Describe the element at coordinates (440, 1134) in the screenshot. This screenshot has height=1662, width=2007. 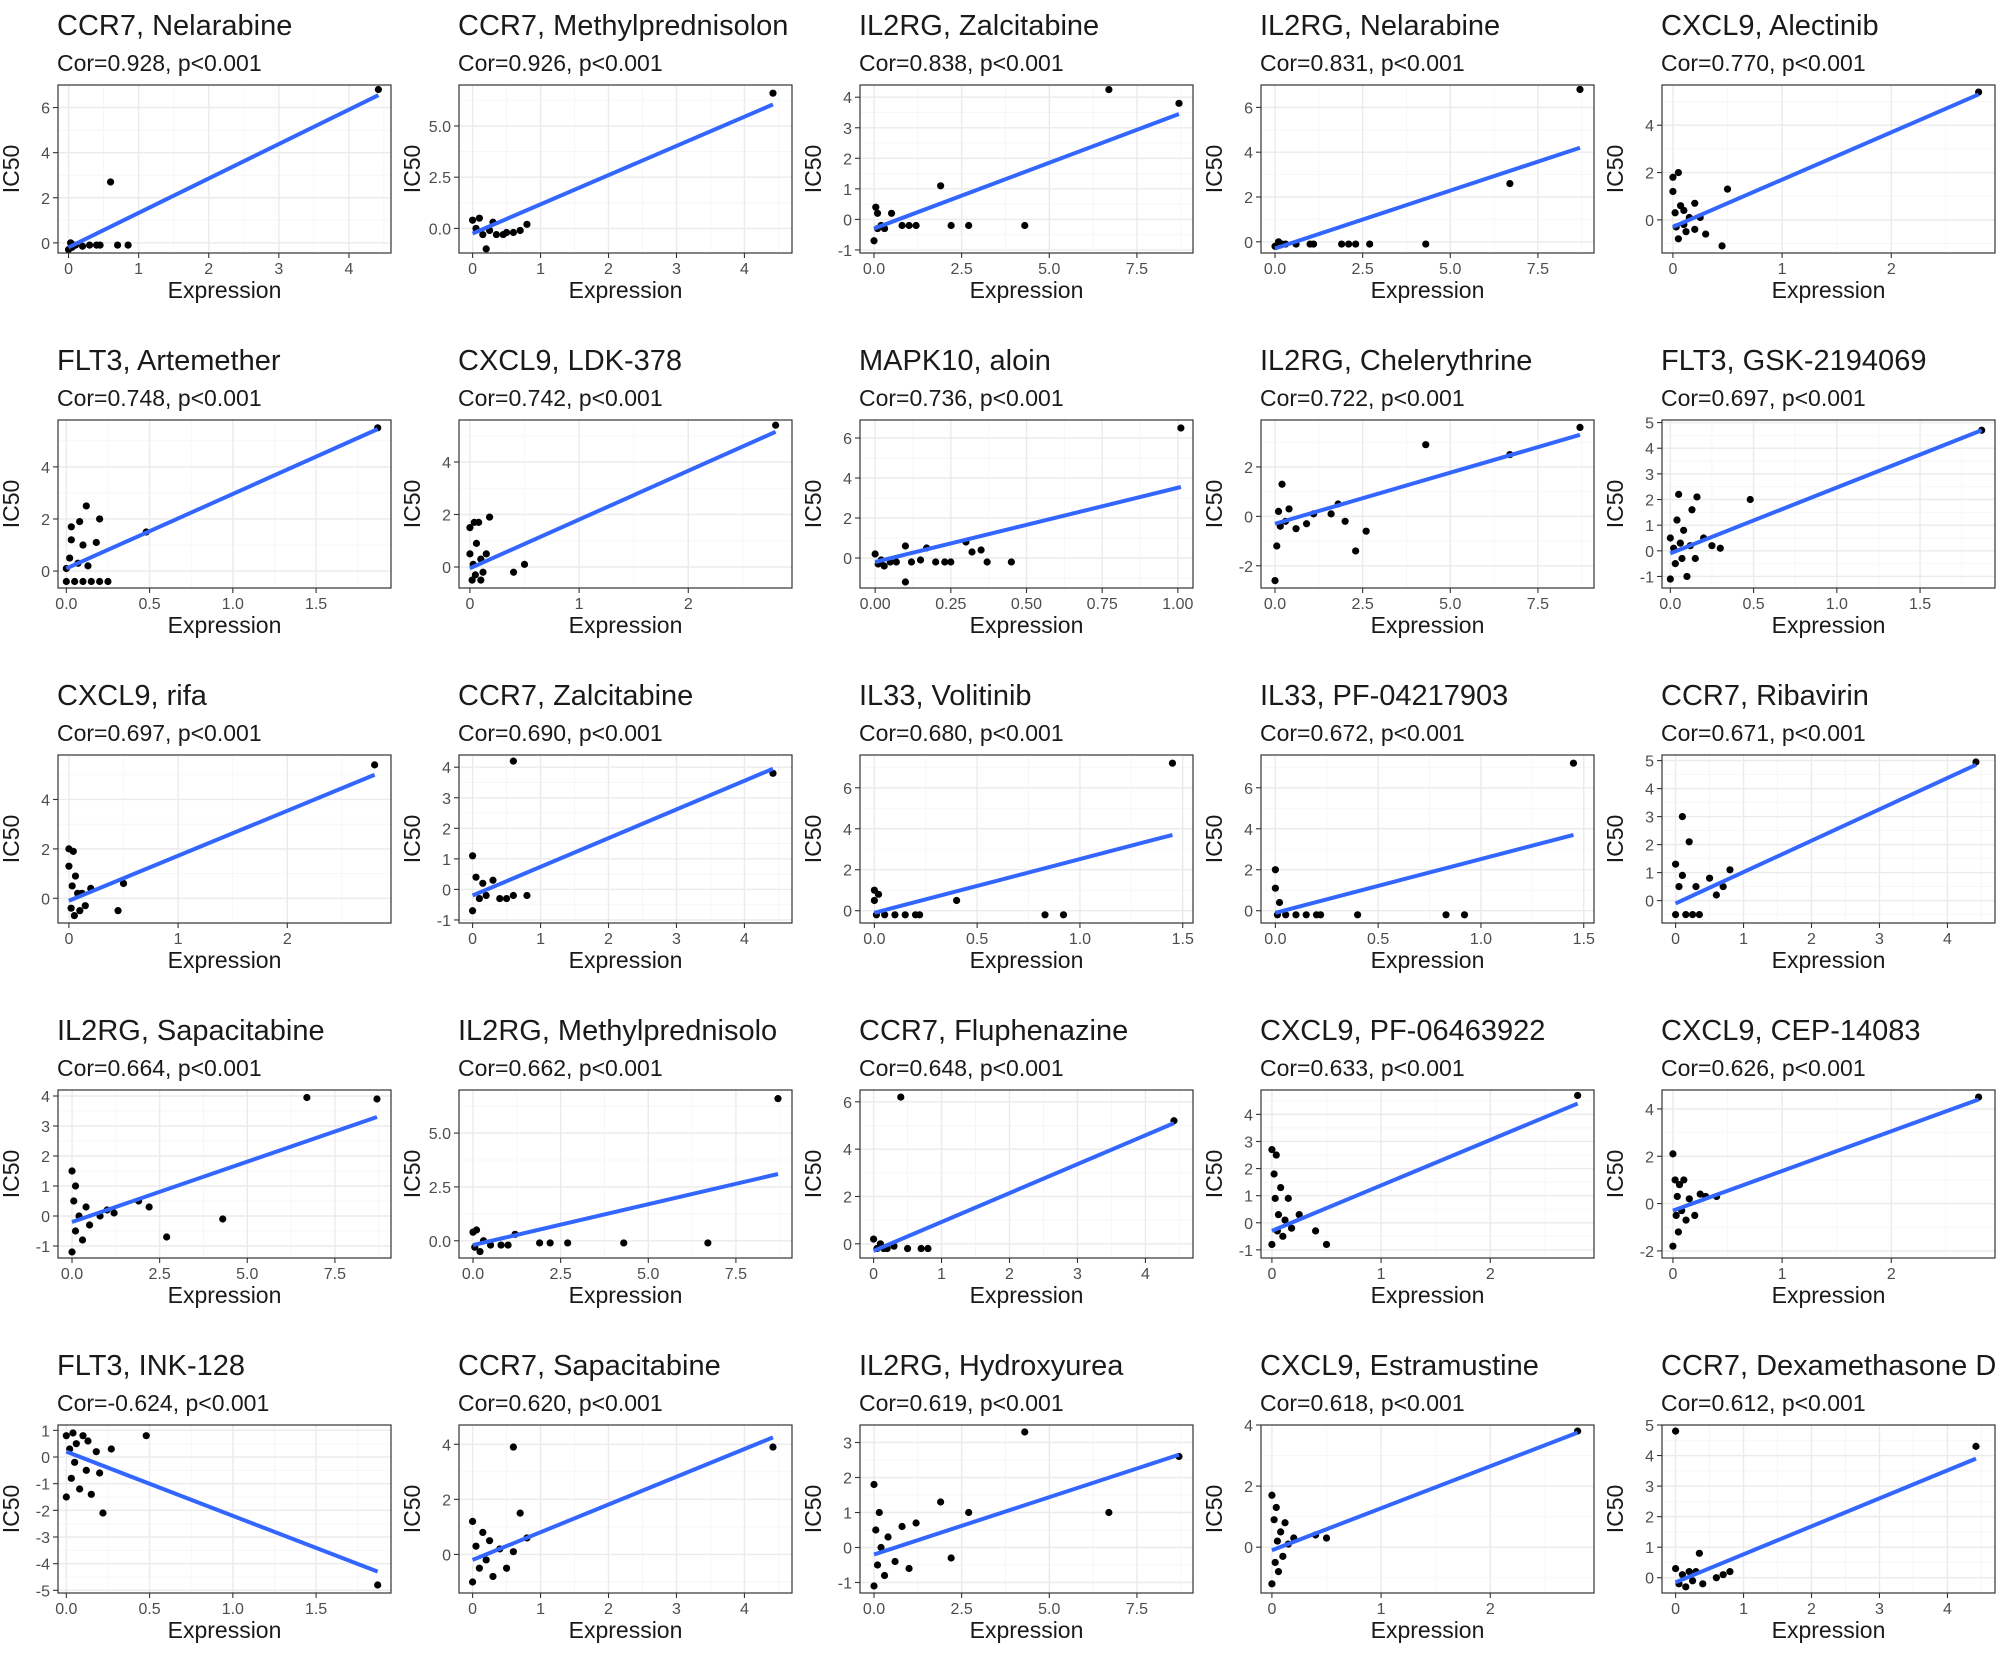
I see `y-tick-label: 5.0` at that location.